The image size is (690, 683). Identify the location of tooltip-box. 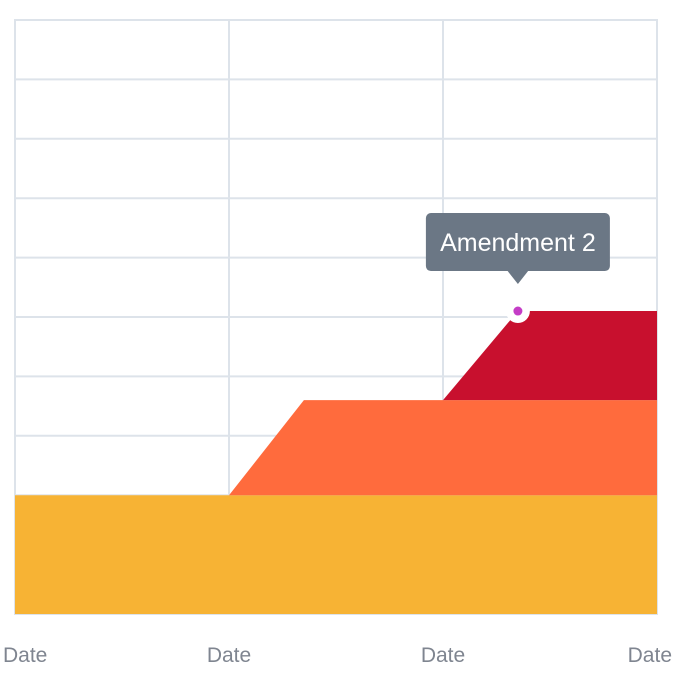
(517, 242).